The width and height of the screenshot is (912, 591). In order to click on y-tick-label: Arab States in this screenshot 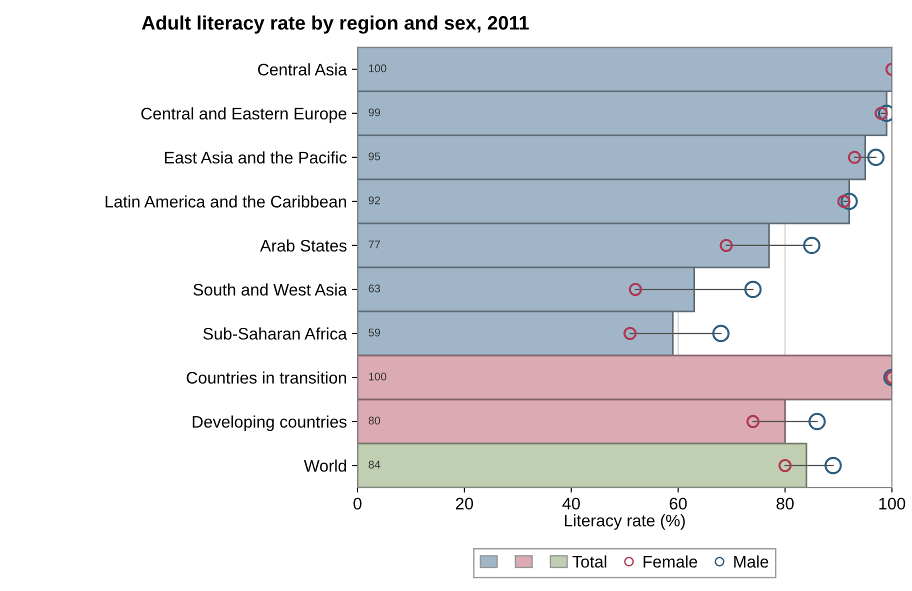, I will do `click(303, 245)`.